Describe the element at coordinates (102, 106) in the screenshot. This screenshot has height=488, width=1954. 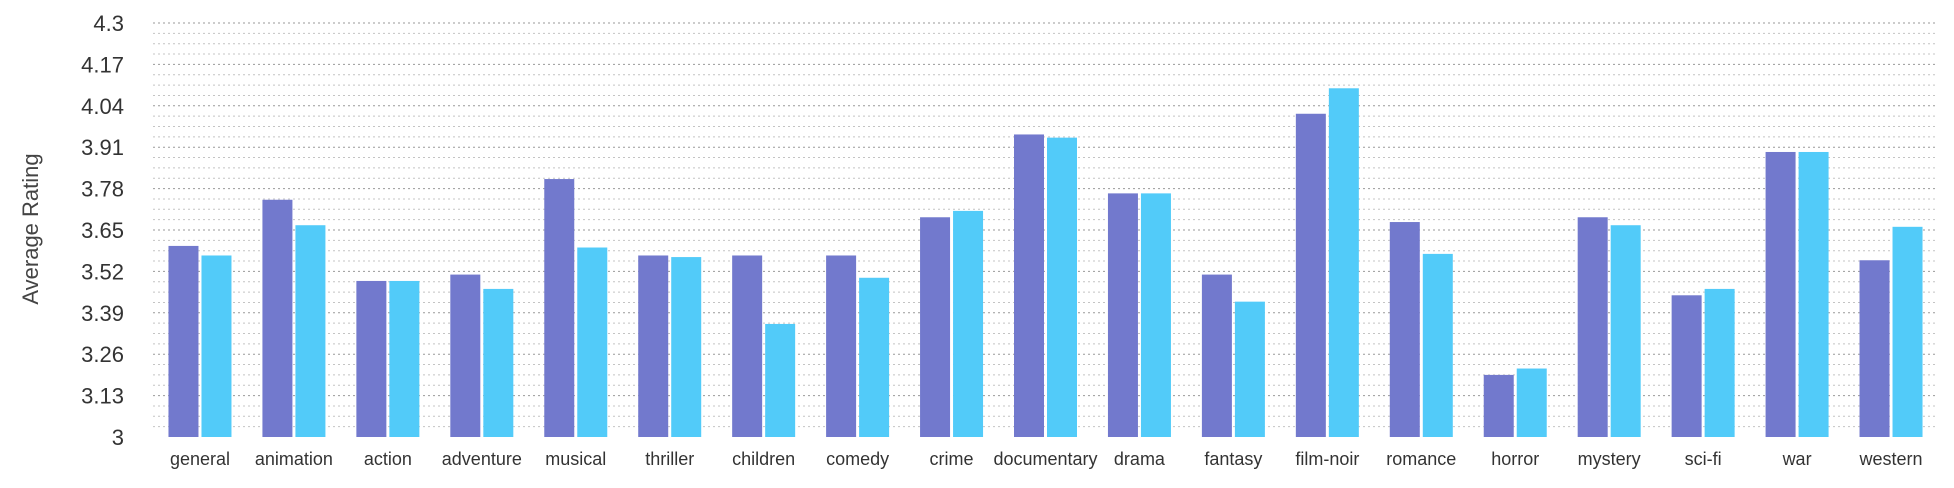
I see `y-tick-label: 4.04` at that location.